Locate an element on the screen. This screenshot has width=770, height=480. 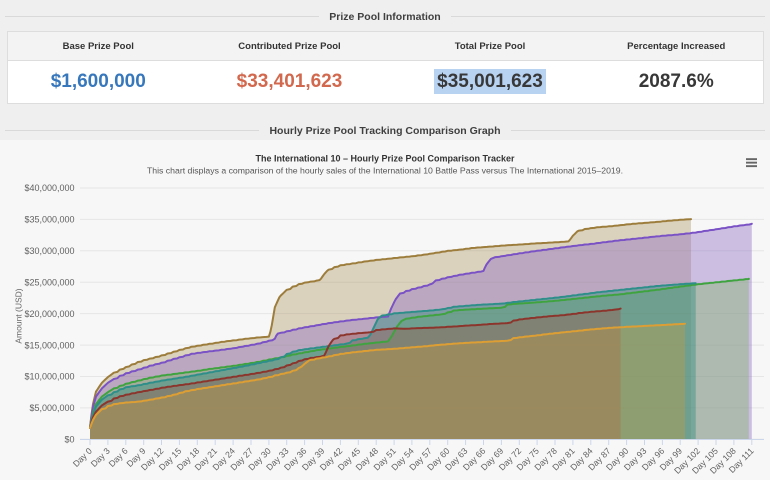
svg-text: $15,000,000 is located at coordinates (49, 345).